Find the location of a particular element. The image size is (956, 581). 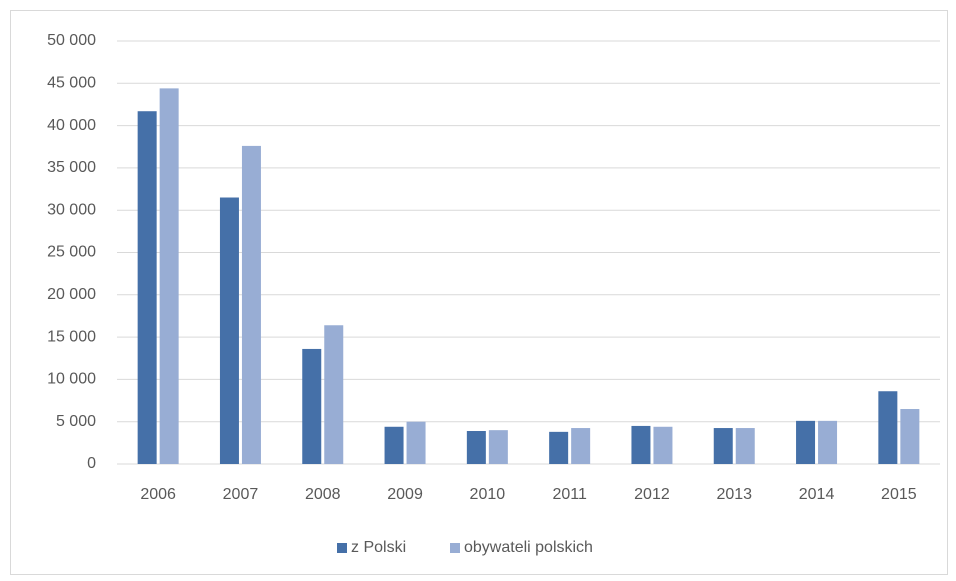

x-tick-label: 2015 is located at coordinates (899, 494).